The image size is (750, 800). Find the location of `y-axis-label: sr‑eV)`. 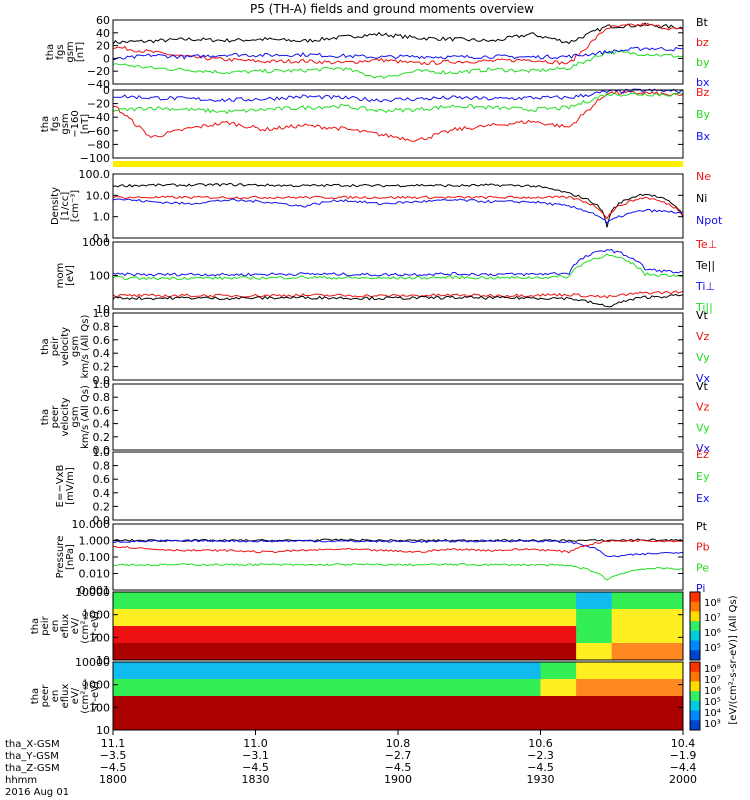

y-axis-label: sr‑eV) is located at coordinates (95, 696).